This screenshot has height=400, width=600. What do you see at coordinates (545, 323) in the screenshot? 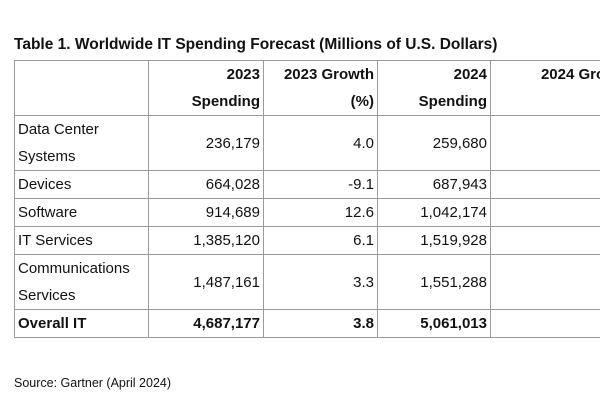
I see `value-cell: 8.0` at bounding box center [545, 323].